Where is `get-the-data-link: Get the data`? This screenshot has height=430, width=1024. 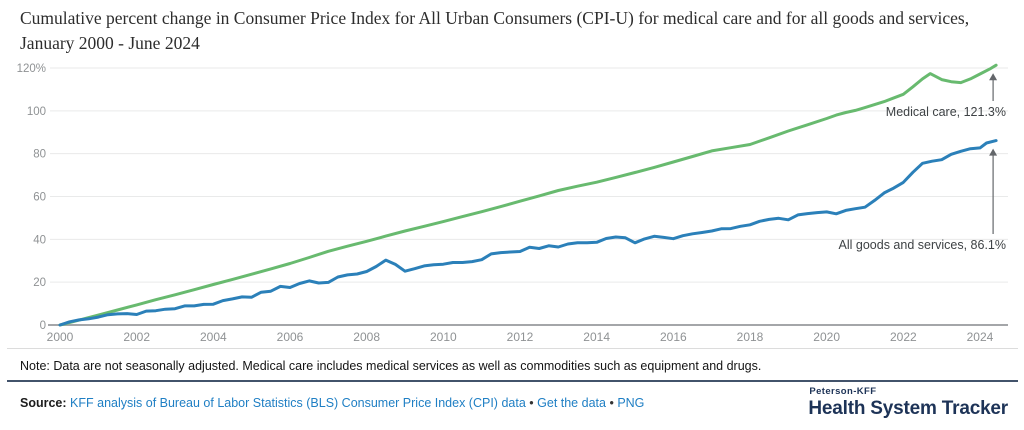
get-the-data-link: Get the data is located at coordinates (571, 403).